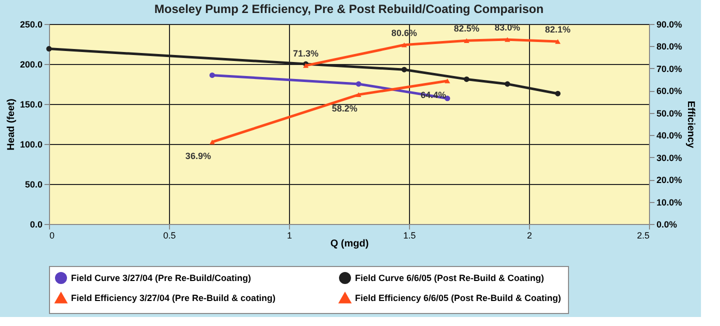 The width and height of the screenshot is (720, 326). I want to click on x-tick-label: 0.5, so click(169, 235).